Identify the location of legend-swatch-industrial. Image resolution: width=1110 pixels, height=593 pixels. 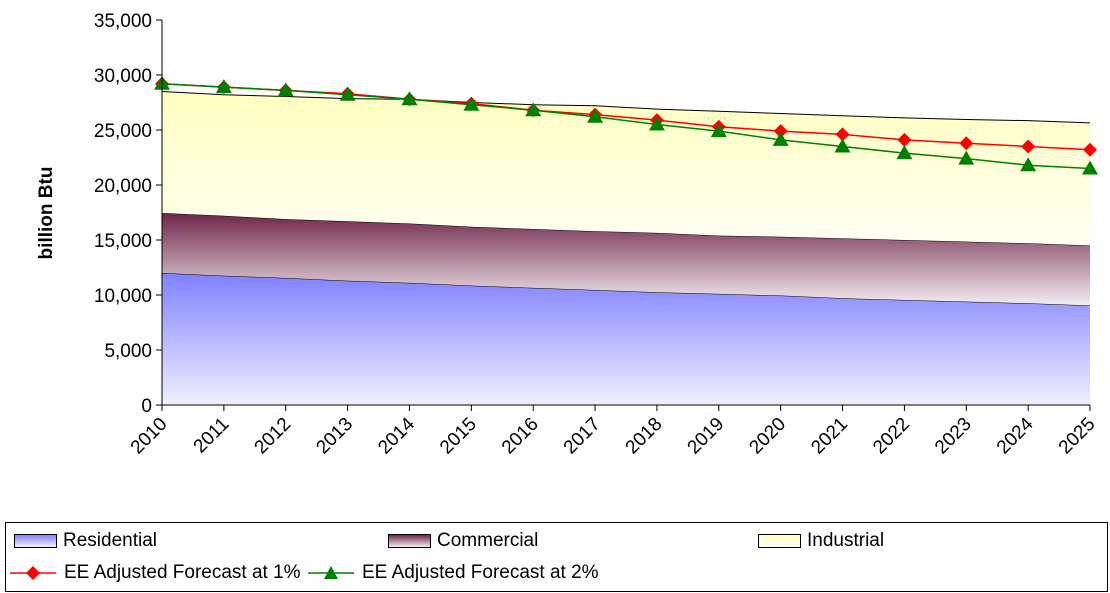
(779, 541).